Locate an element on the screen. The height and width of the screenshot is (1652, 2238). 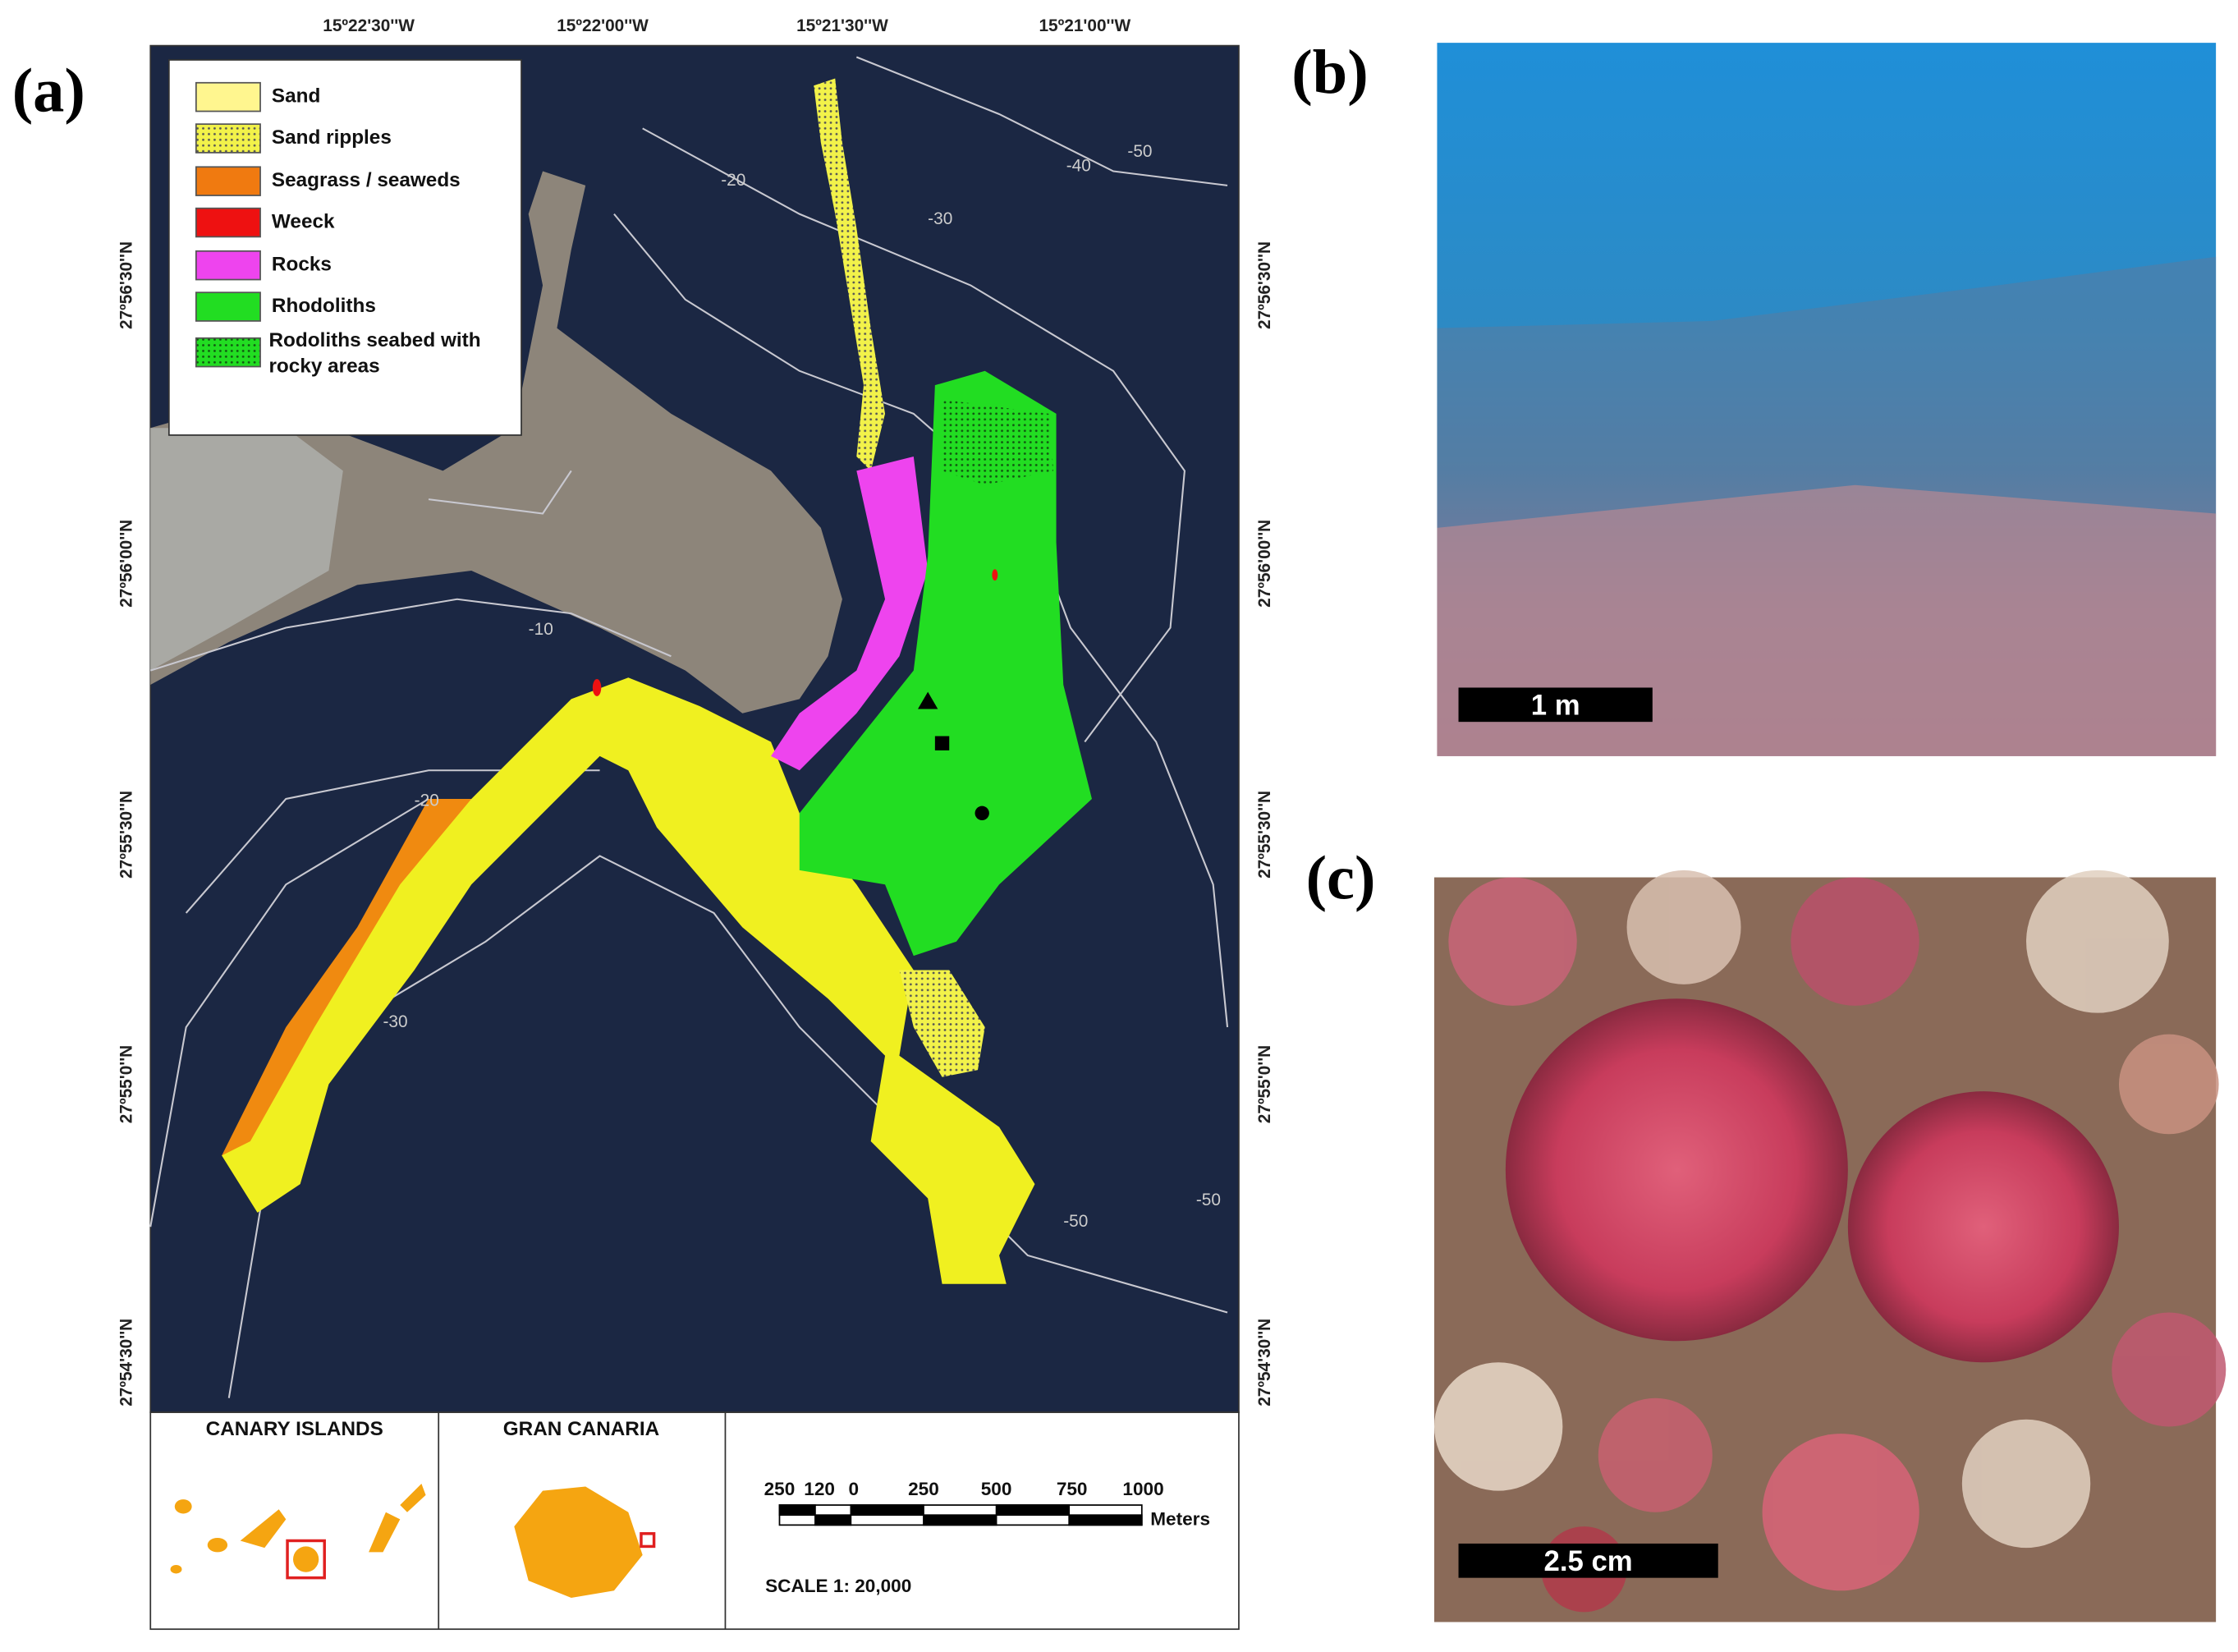
scale-tick-label: 500 is located at coordinates (996, 1489).